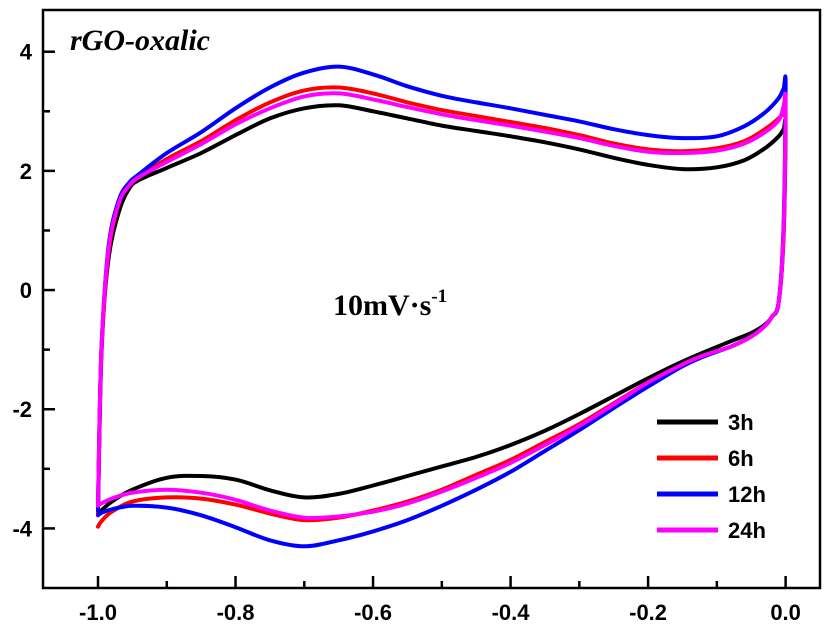 This screenshot has height=632, width=834. What do you see at coordinates (440, 612) in the screenshot?
I see `x-tick-labels: -1.0 -0.8 -0.6 -0.4 -0.2 0.0` at bounding box center [440, 612].